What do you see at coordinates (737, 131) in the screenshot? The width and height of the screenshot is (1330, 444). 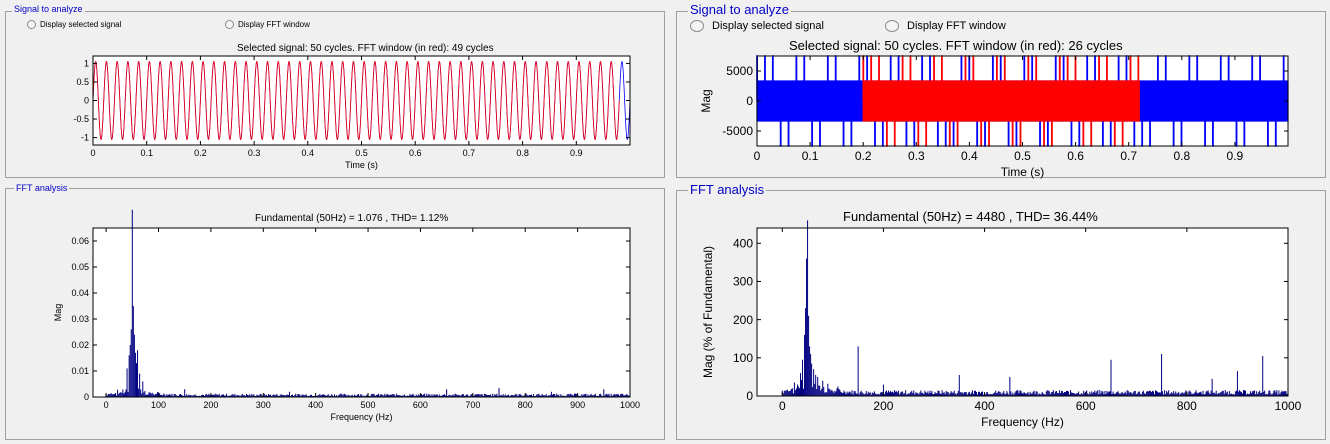 I see `y-tick-label: -5000` at bounding box center [737, 131].